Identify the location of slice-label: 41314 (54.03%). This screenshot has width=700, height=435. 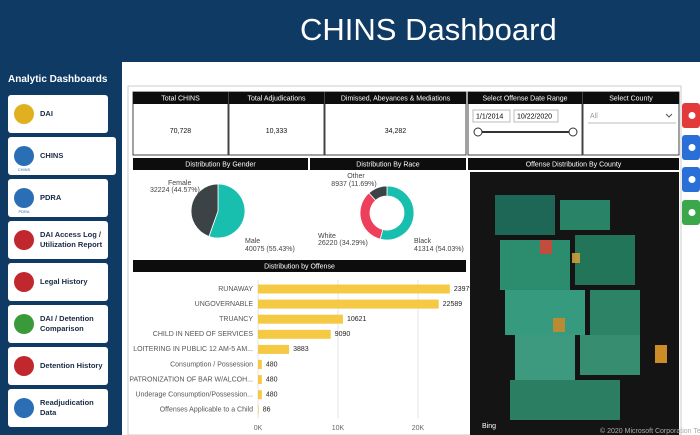
(439, 249).